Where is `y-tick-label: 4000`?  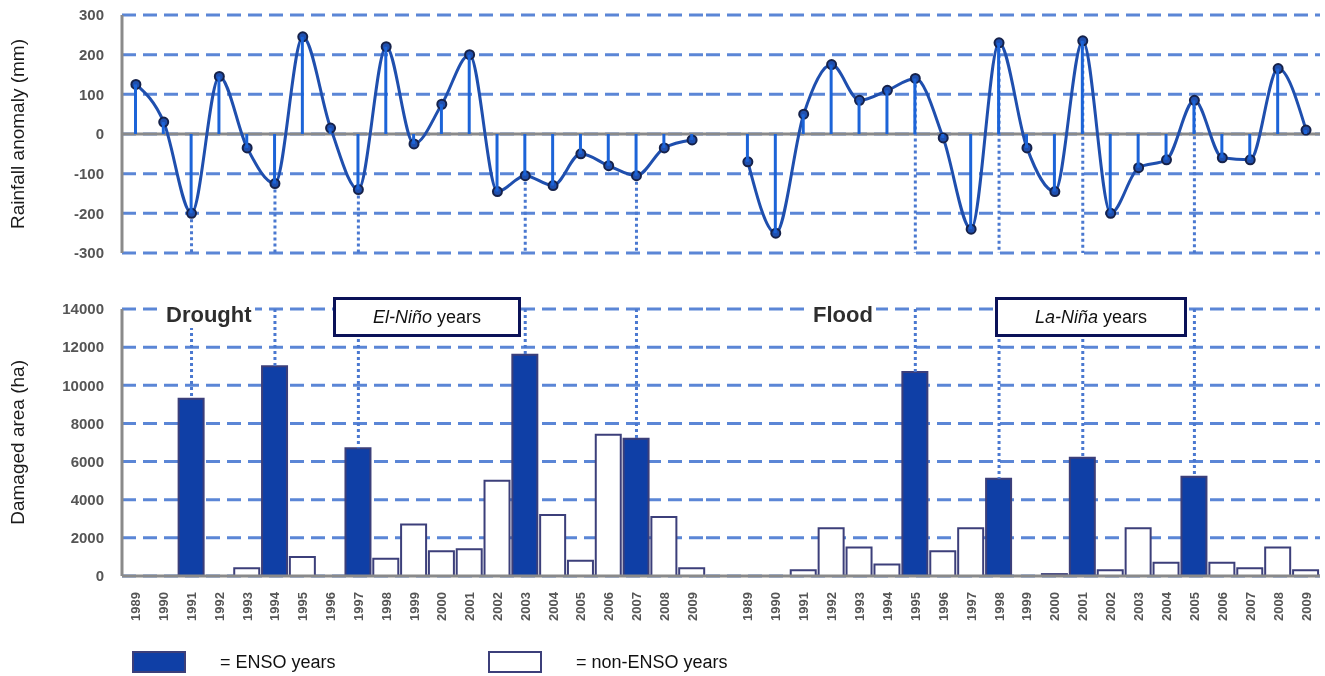
y-tick-label: 4000 is located at coordinates (87, 500).